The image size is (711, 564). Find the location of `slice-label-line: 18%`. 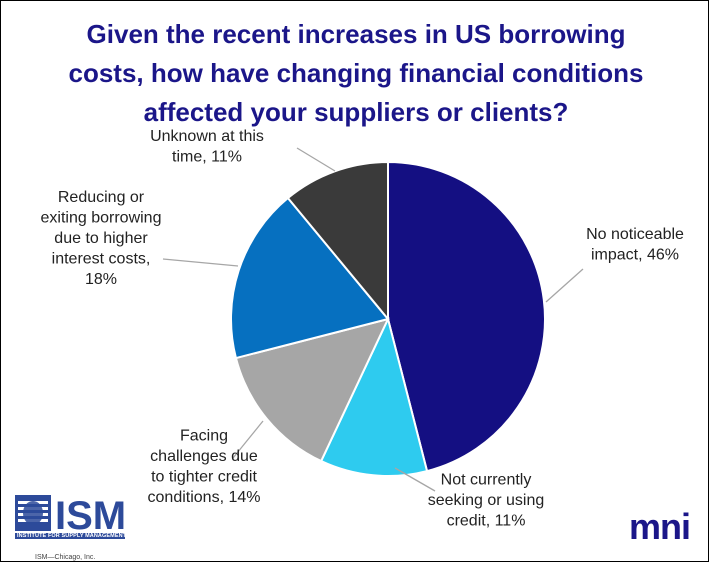

slice-label-line: 18% is located at coordinates (101, 279).